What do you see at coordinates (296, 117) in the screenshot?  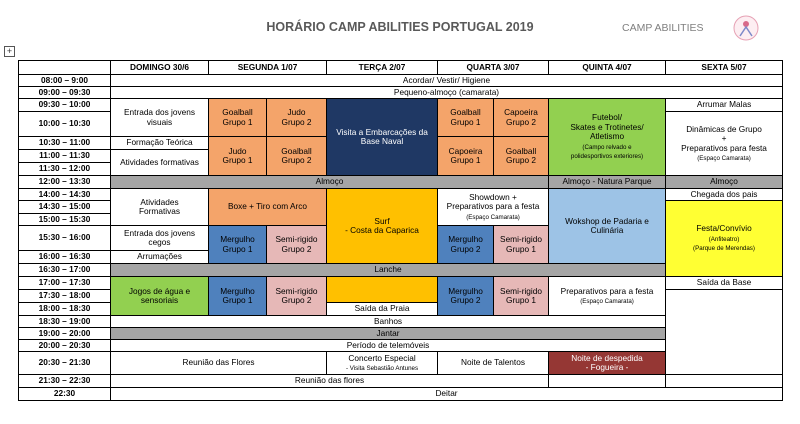 I see `schedule-cell: Judo Grupo 2` at bounding box center [296, 117].